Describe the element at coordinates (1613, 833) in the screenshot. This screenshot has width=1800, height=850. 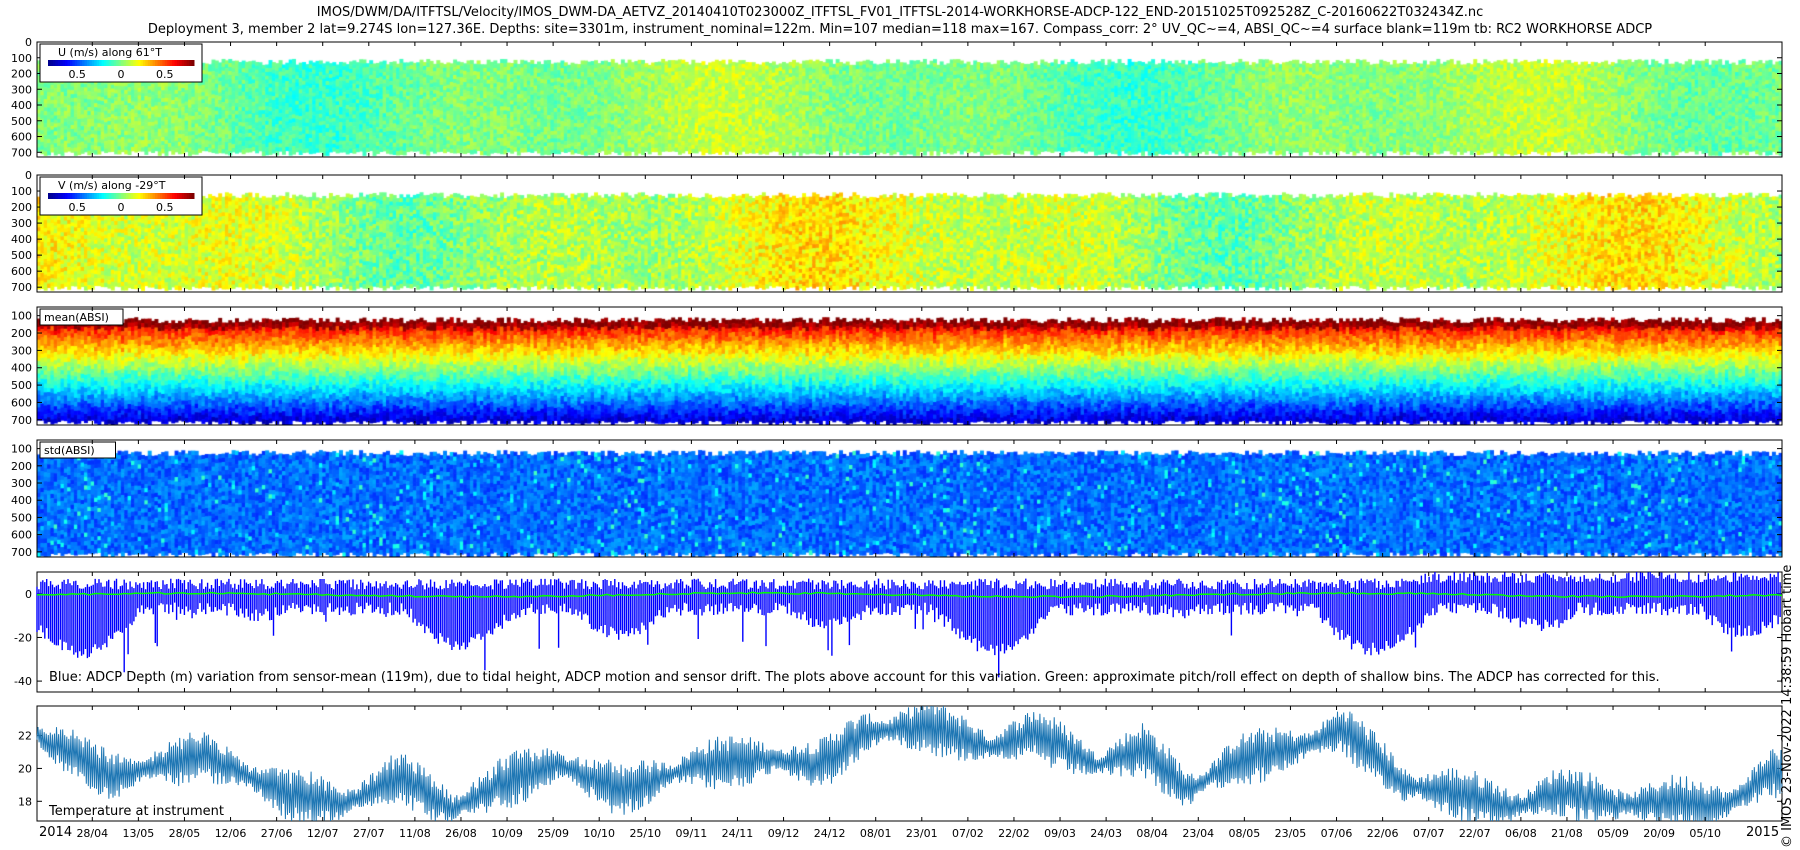
I see `x-tick-label: 05/09` at that location.